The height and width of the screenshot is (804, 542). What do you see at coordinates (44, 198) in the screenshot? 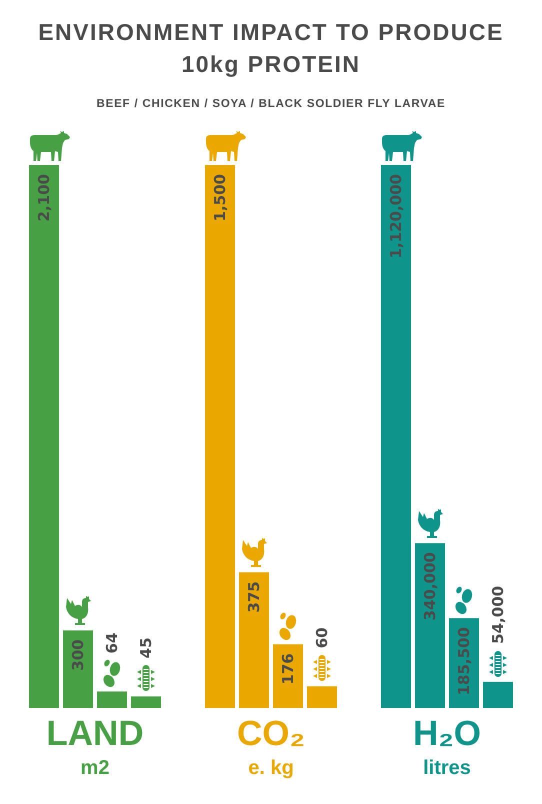
I see `data-label: 2,100` at bounding box center [44, 198].